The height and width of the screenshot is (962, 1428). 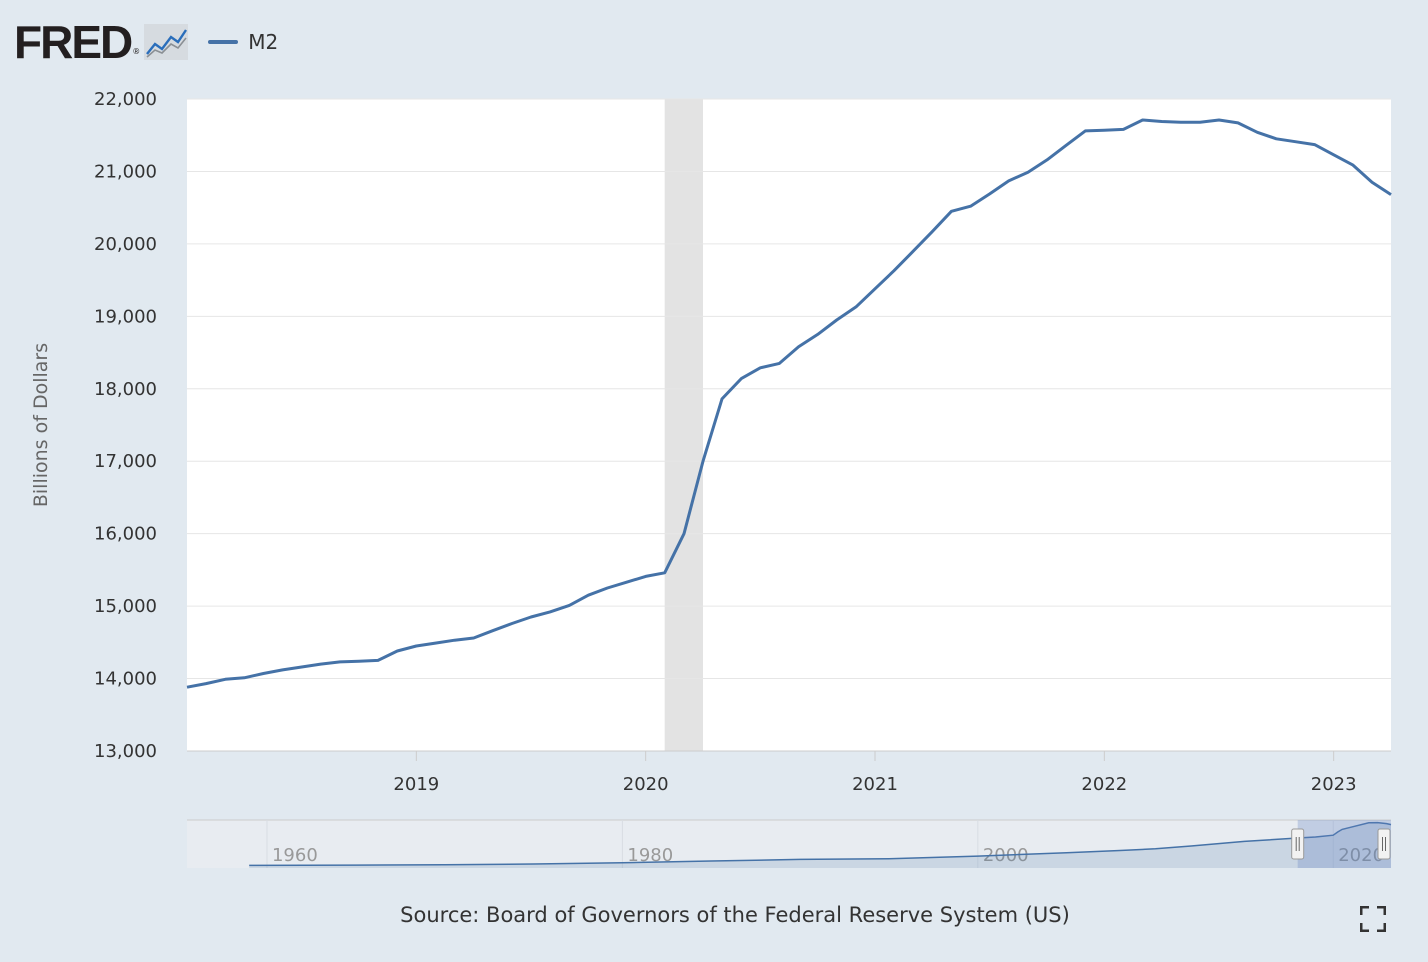 I want to click on navigator-handle-left, so click(x=1298, y=844).